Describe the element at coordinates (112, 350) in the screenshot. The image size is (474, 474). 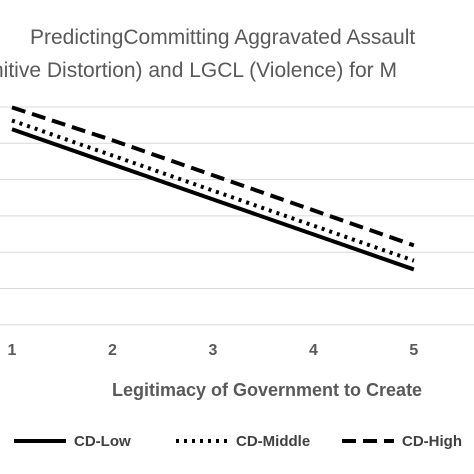
I see `x-tick-label: 2` at that location.